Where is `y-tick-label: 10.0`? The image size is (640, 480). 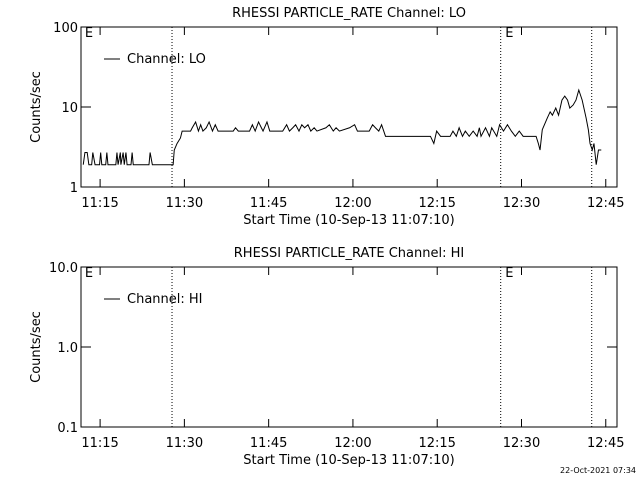 y-tick-label: 10.0 is located at coordinates (63, 268).